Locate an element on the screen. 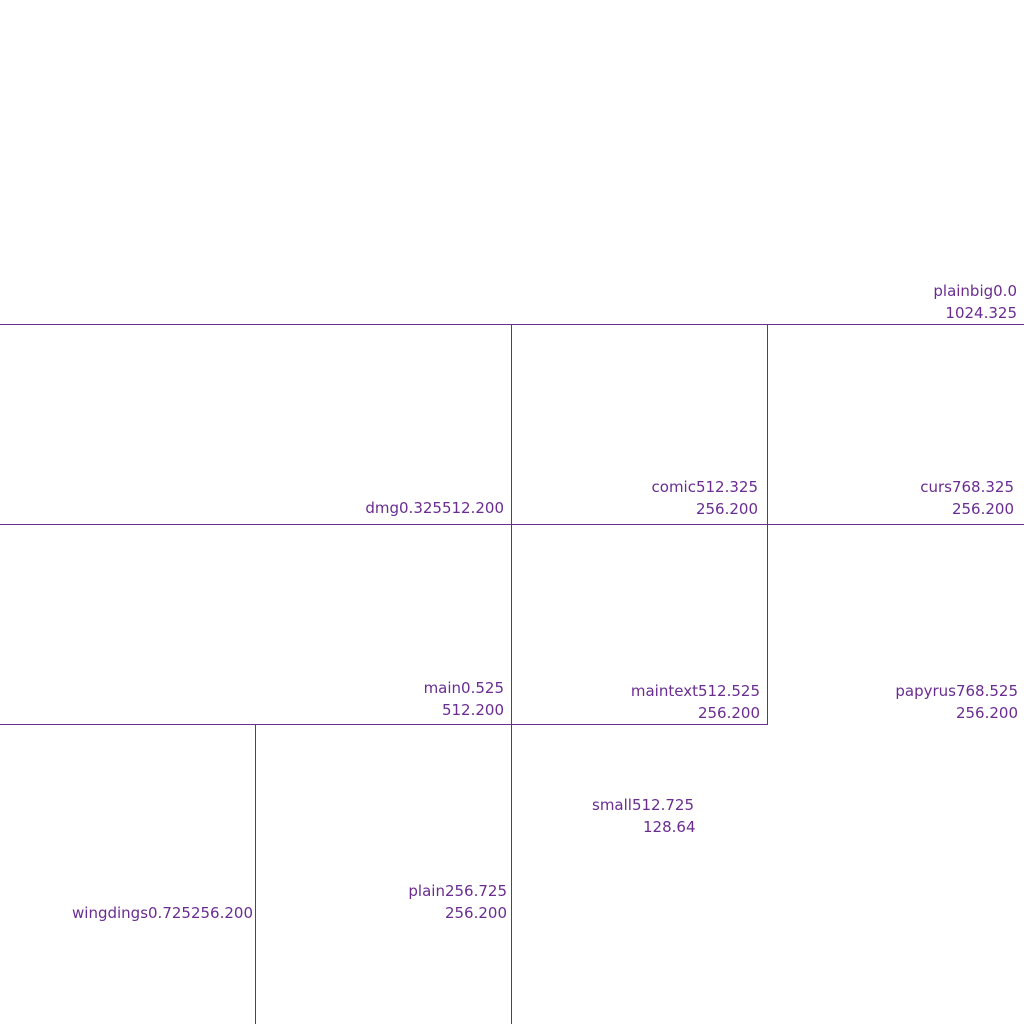  region-label-dmg: dmg0.325512.200 is located at coordinates (412, 508).